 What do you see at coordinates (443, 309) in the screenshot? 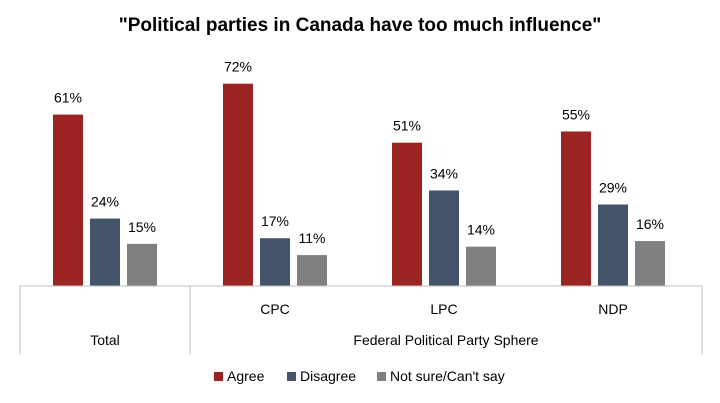
I see `category-label-lpc: LPC` at bounding box center [443, 309].